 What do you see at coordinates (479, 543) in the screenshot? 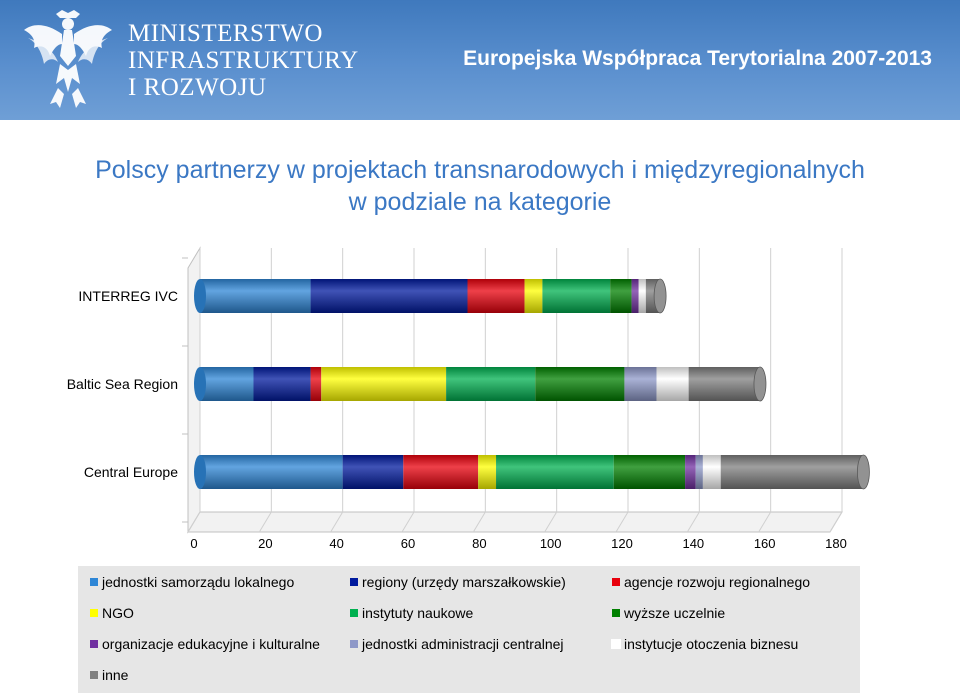
I see `x-tick-label: 80` at bounding box center [479, 543].